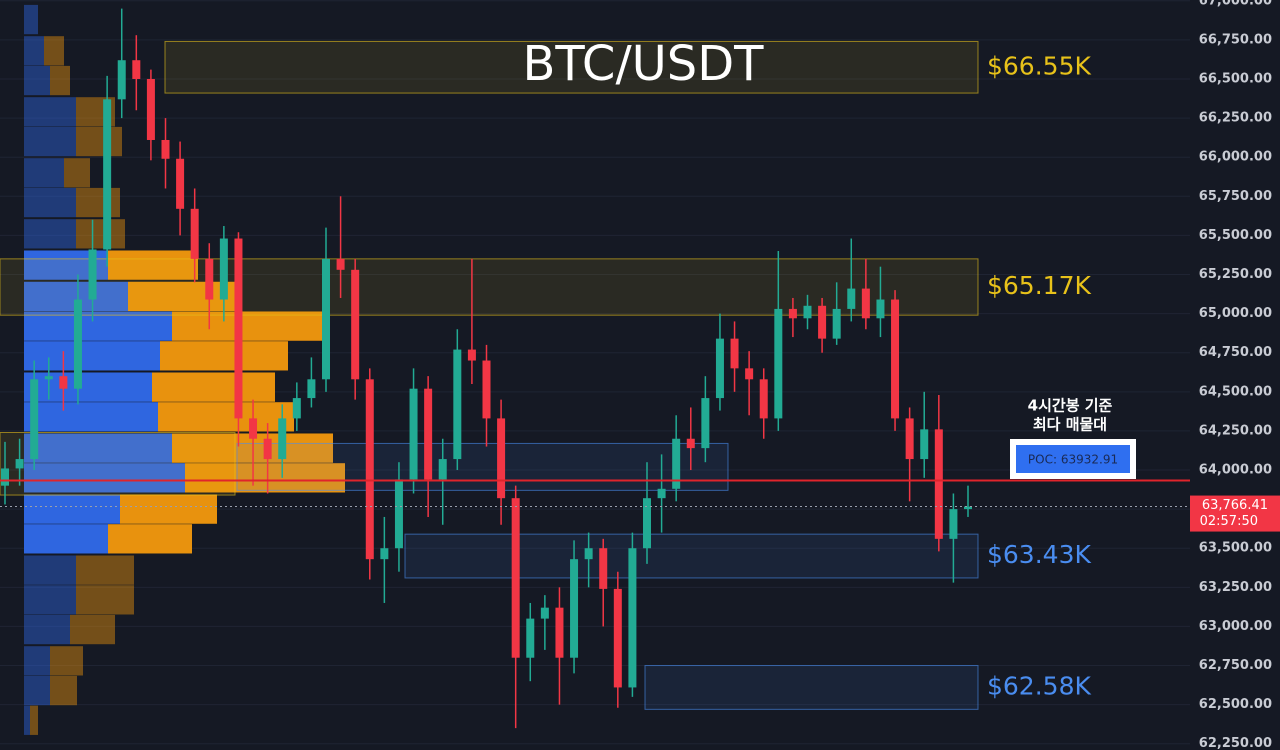 The width and height of the screenshot is (1280, 750). Describe the element at coordinates (1235, 513) in the screenshot. I see `last-price-box` at that location.